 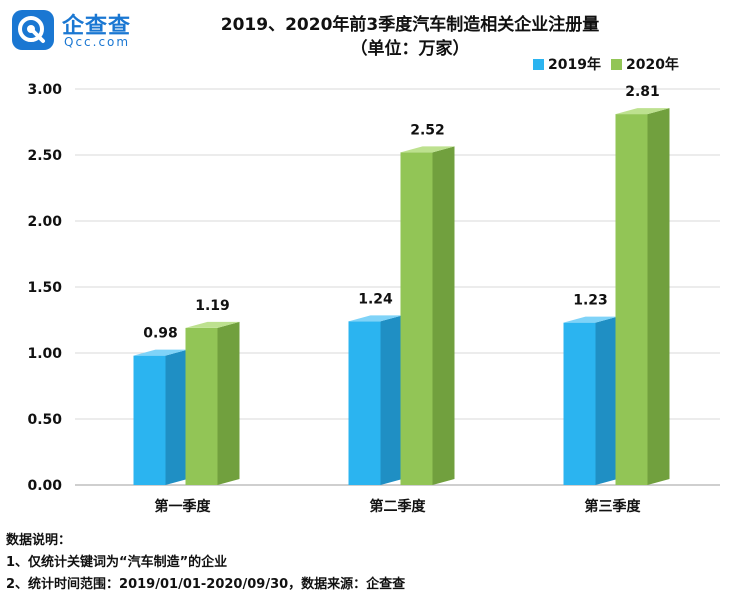 I want to click on data-label: 1.24, so click(x=375, y=299).